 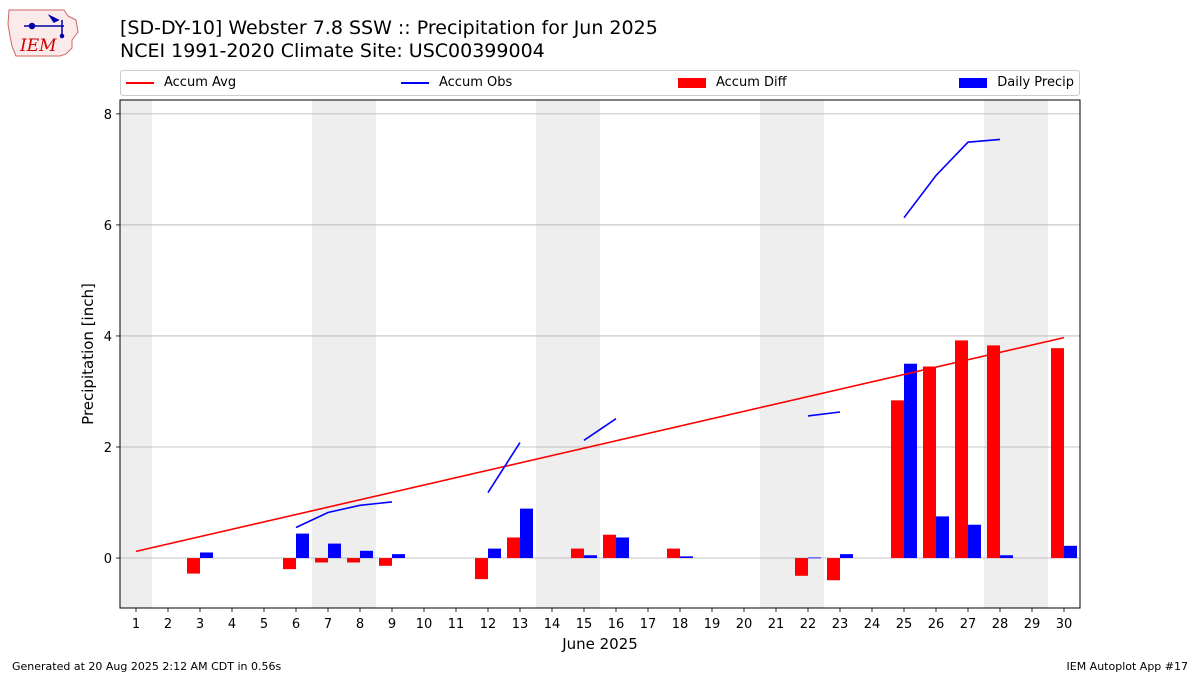 What do you see at coordinates (38, 46) in the screenshot?
I see `logo-text: IEM` at bounding box center [38, 46].